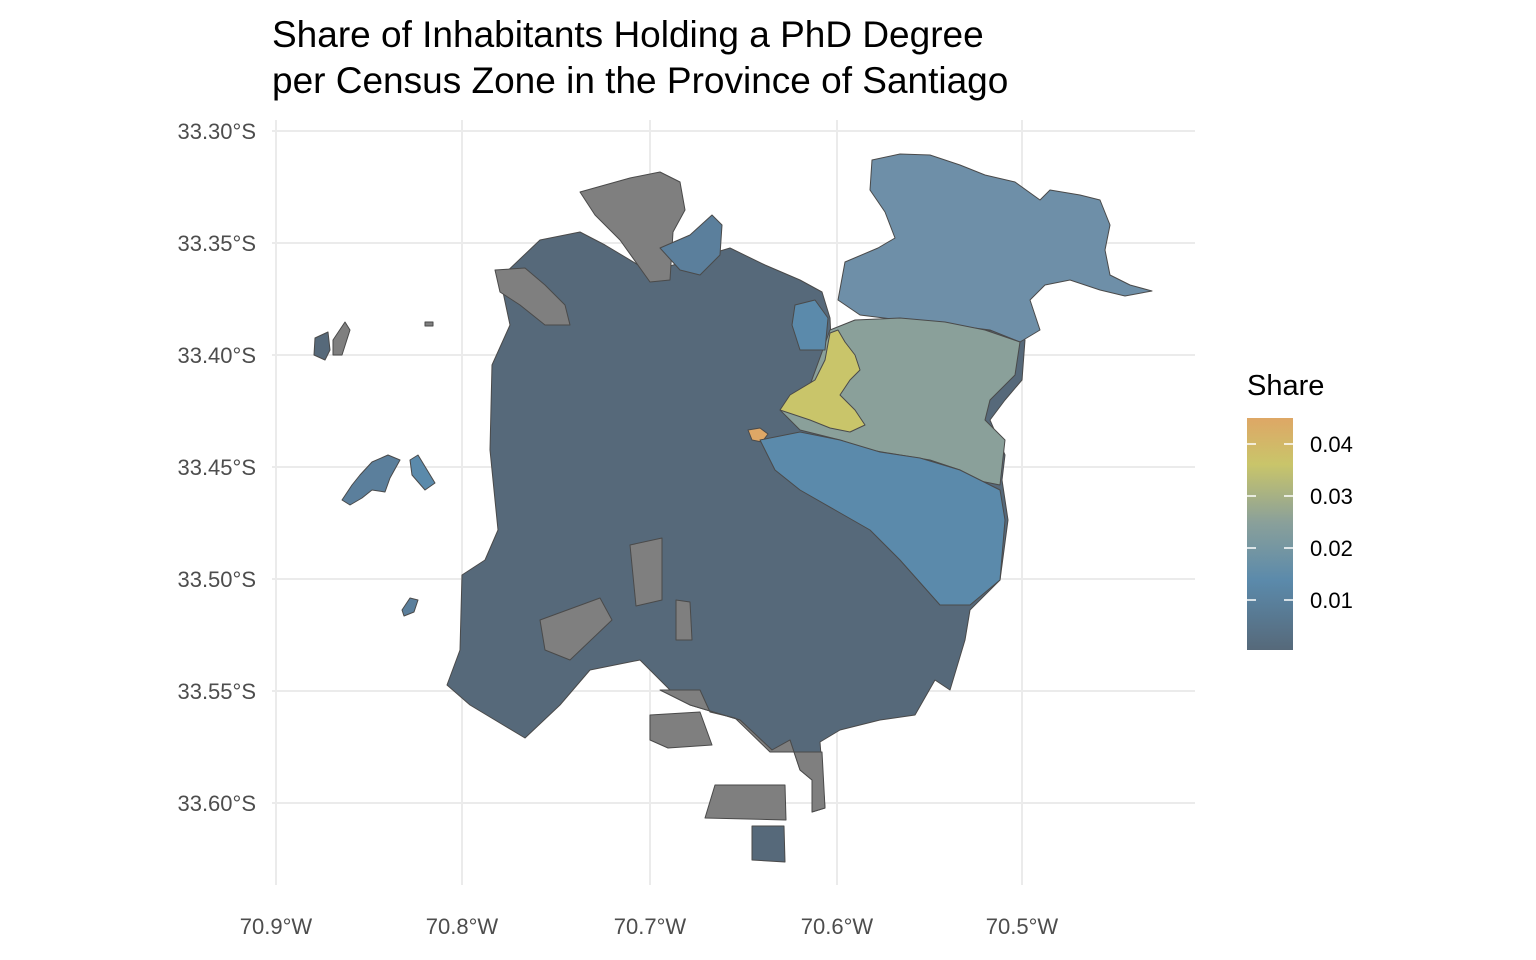  Describe the element at coordinates (1022, 926) in the screenshot. I see `x-tick-label: 70.5°W` at that location.